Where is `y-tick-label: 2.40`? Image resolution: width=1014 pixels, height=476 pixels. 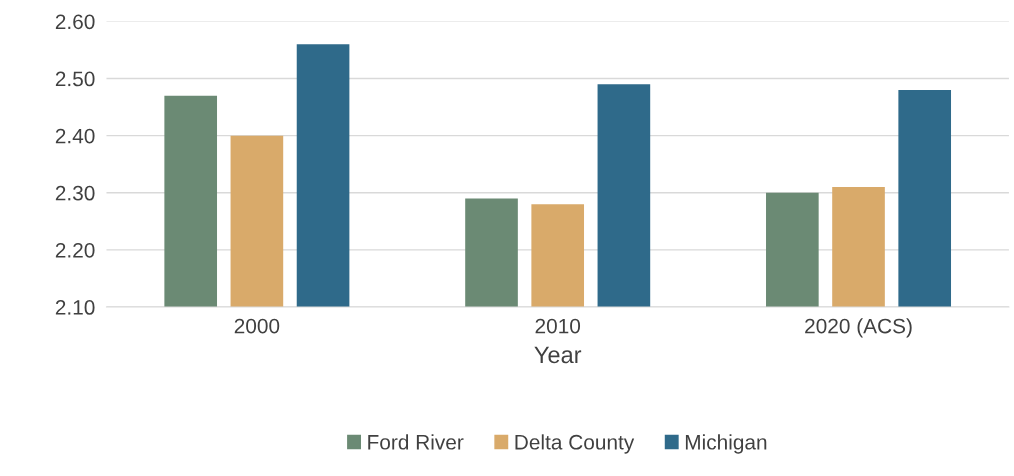 y-tick-label: 2.40 is located at coordinates (75, 136).